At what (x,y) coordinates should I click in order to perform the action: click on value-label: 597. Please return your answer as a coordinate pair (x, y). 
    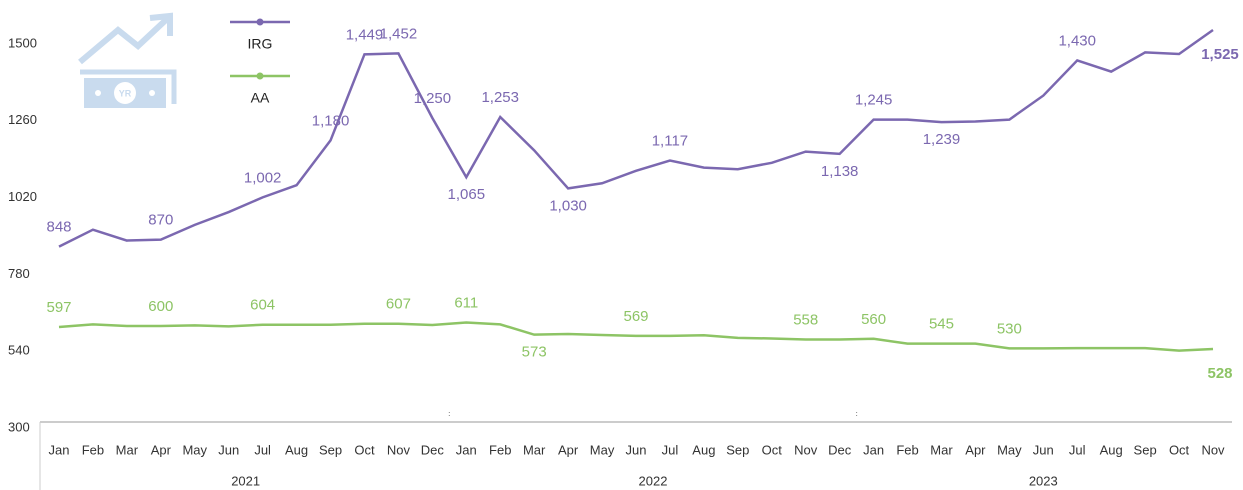
    Looking at the image, I should click on (58, 307).